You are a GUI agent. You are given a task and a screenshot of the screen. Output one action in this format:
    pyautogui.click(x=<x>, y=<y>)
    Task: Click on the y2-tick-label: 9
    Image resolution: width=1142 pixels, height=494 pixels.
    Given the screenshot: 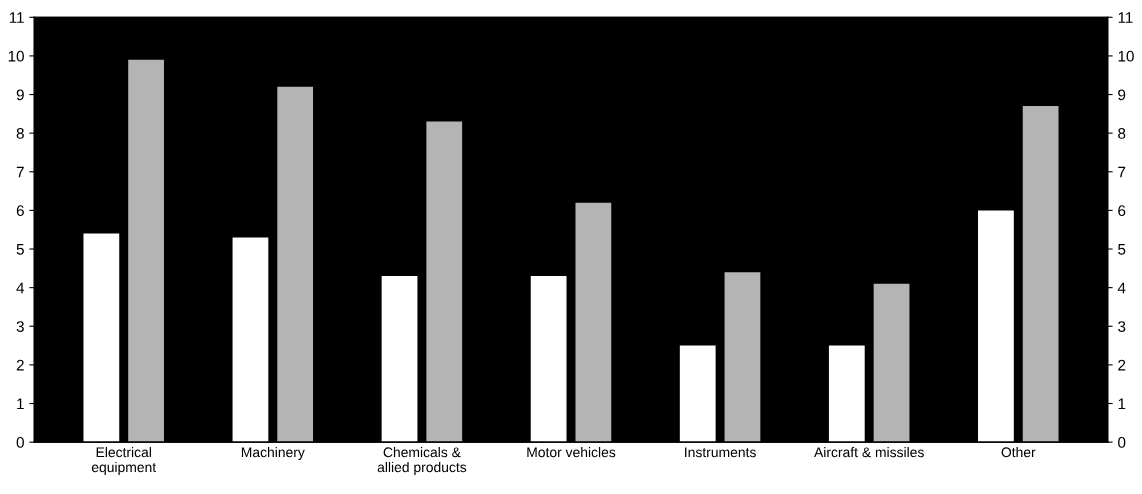 What is the action you would take?
    pyautogui.click(x=1122, y=95)
    